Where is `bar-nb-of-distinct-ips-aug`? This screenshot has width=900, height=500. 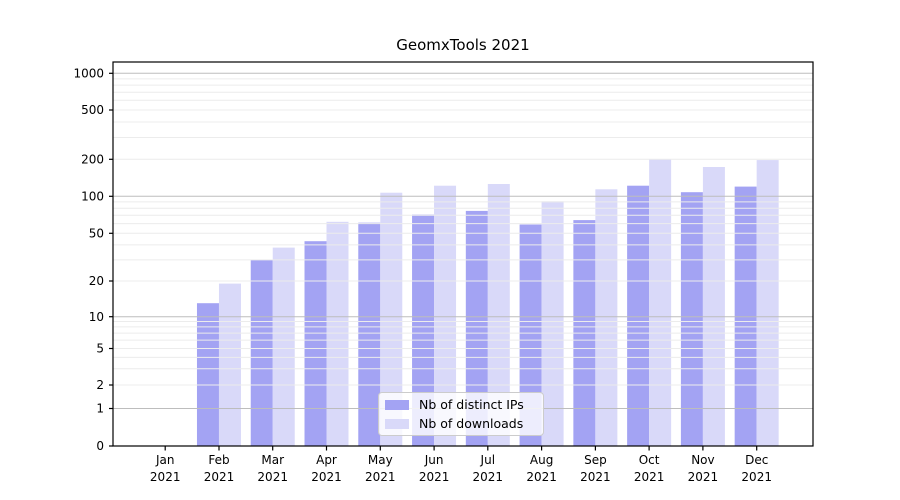 bar-nb-of-distinct-ips-aug is located at coordinates (530, 335).